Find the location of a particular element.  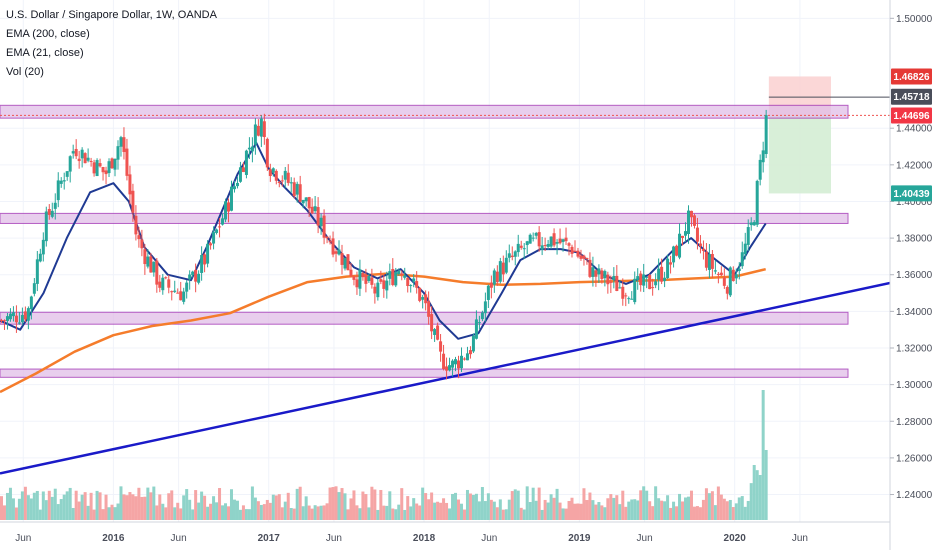

time-tick-label: 2016 is located at coordinates (113, 538).